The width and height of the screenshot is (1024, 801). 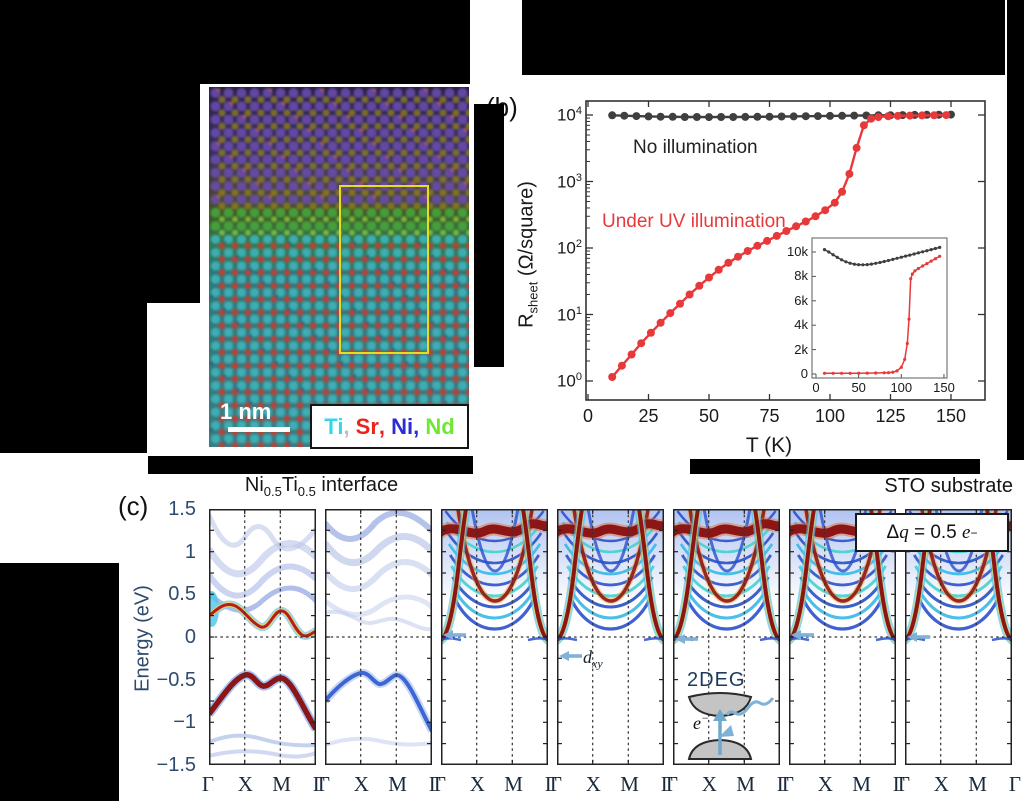 What do you see at coordinates (804, 373) in the screenshot?
I see `inset-y-tick: 0` at bounding box center [804, 373].